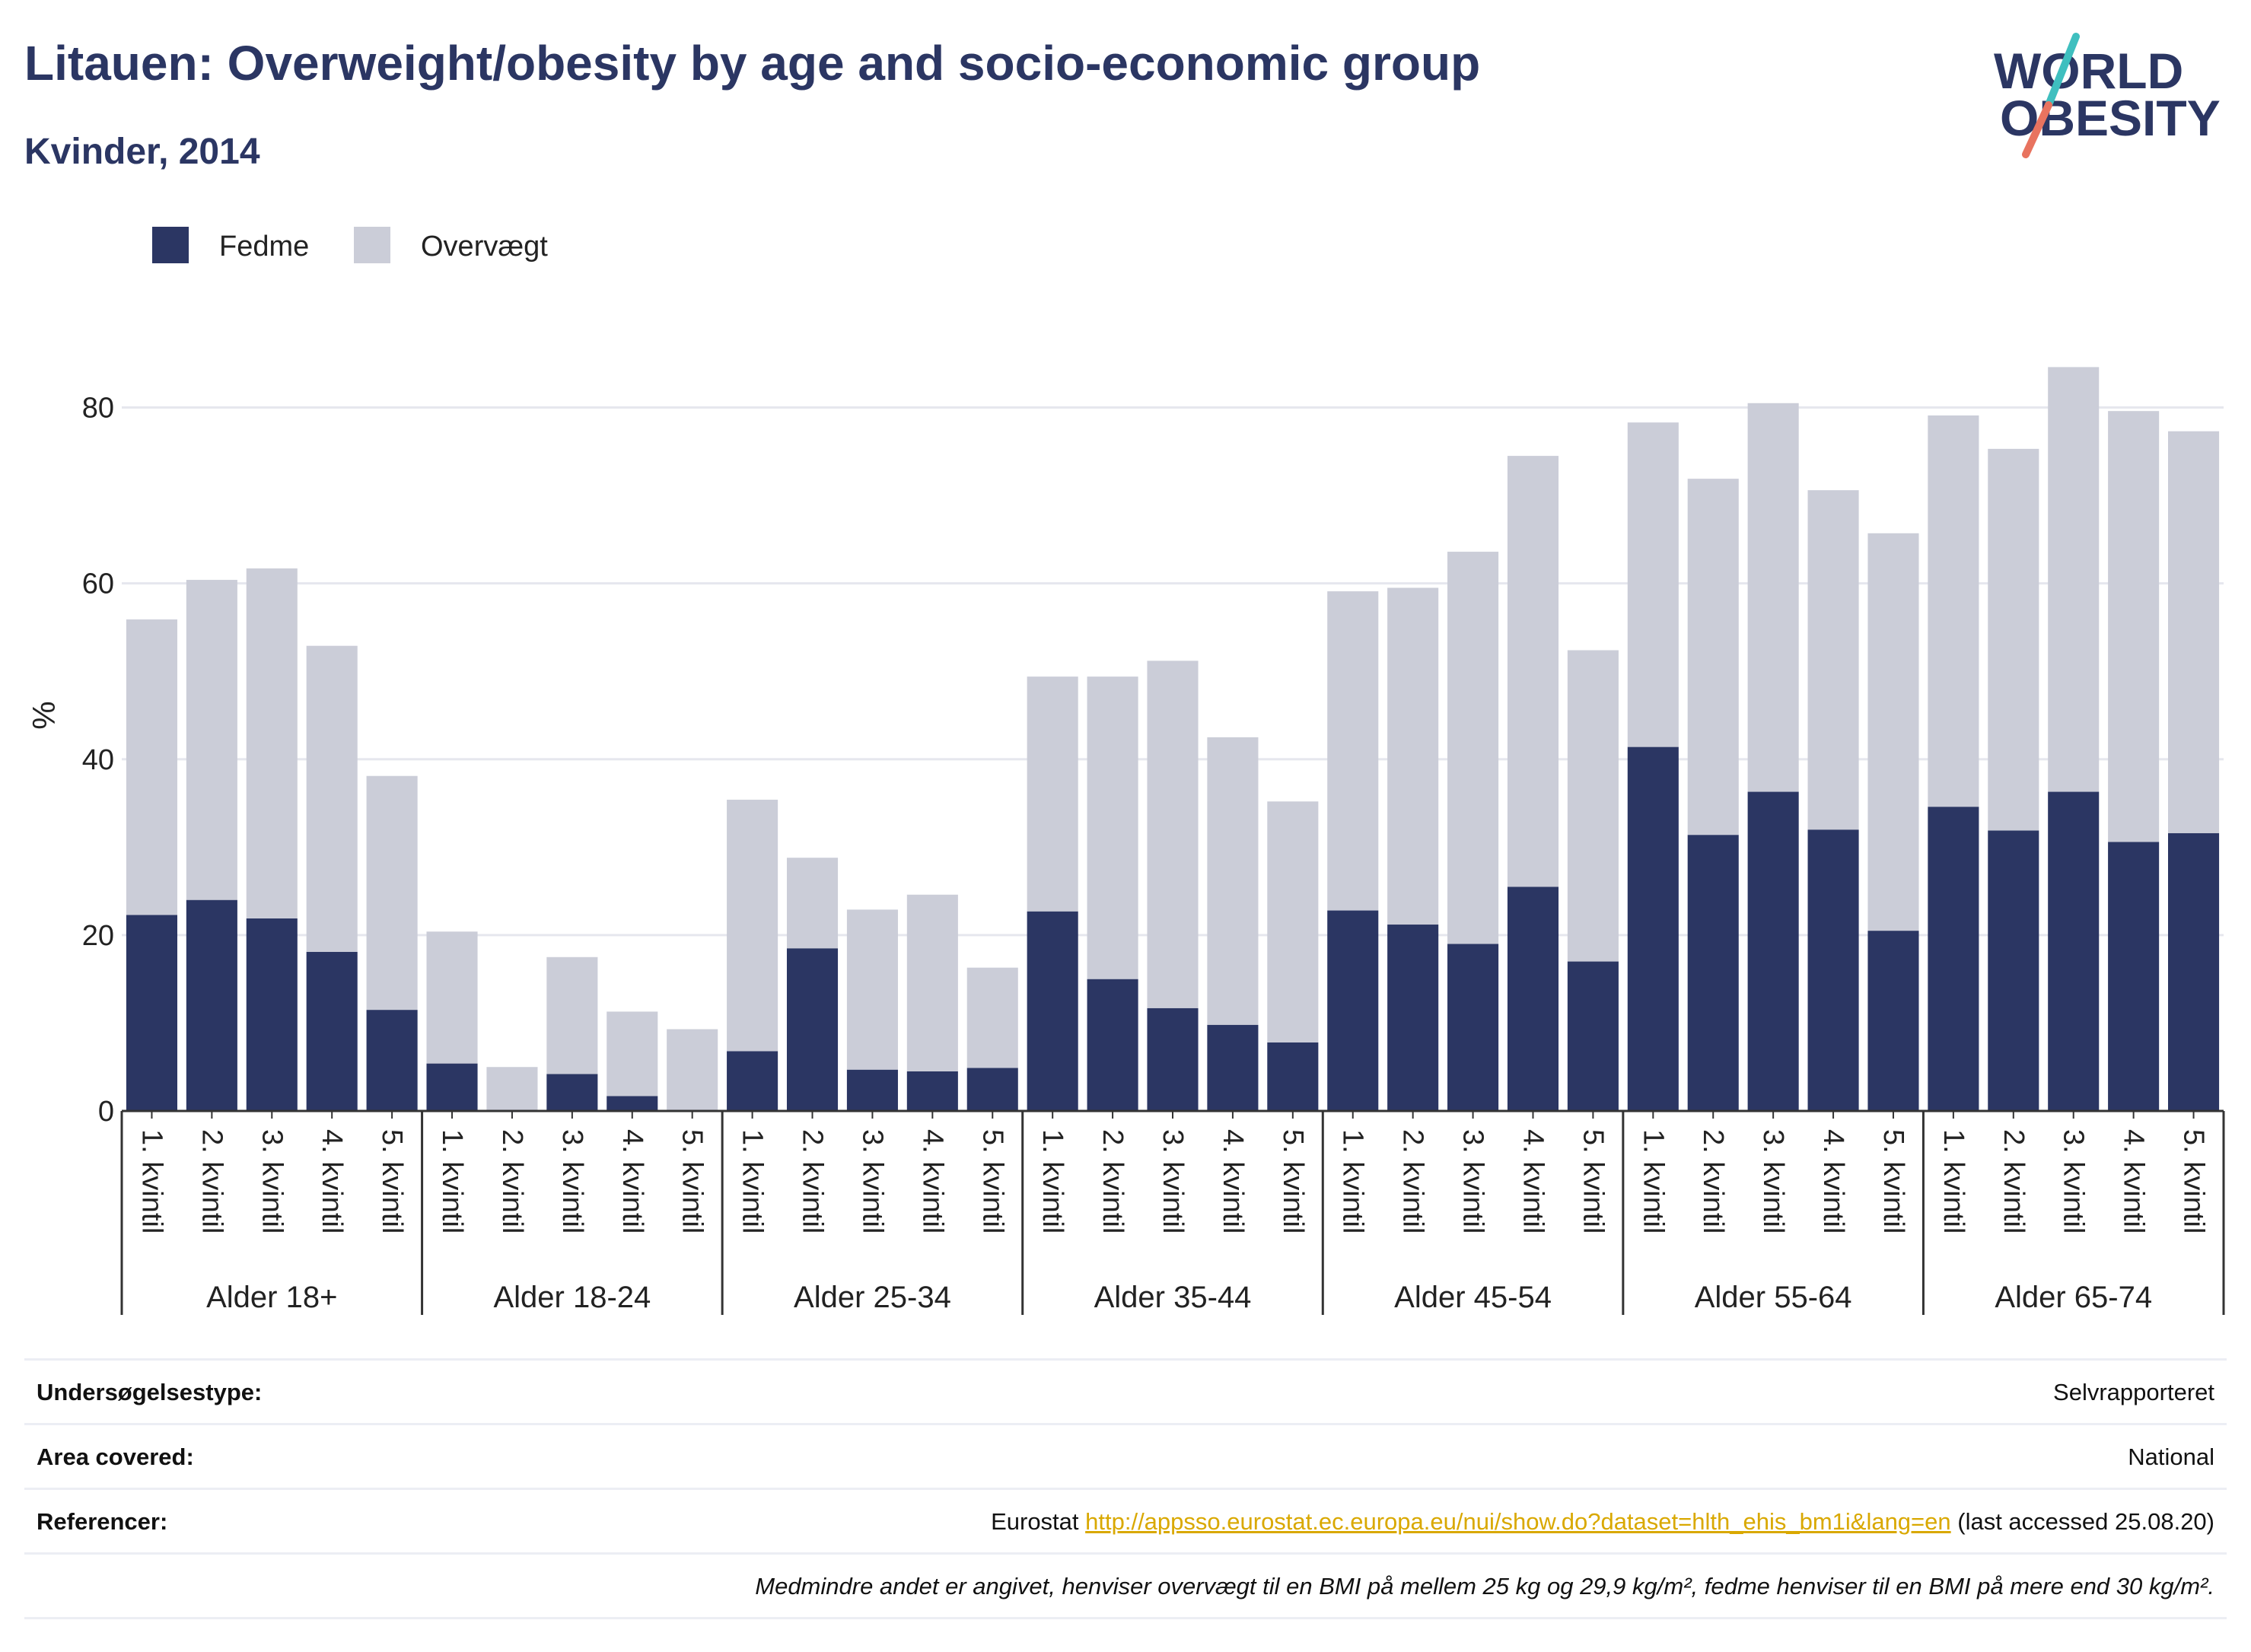  What do you see at coordinates (812, 903) in the screenshot?
I see `bar-overvaegt-g2-c1` at bounding box center [812, 903].